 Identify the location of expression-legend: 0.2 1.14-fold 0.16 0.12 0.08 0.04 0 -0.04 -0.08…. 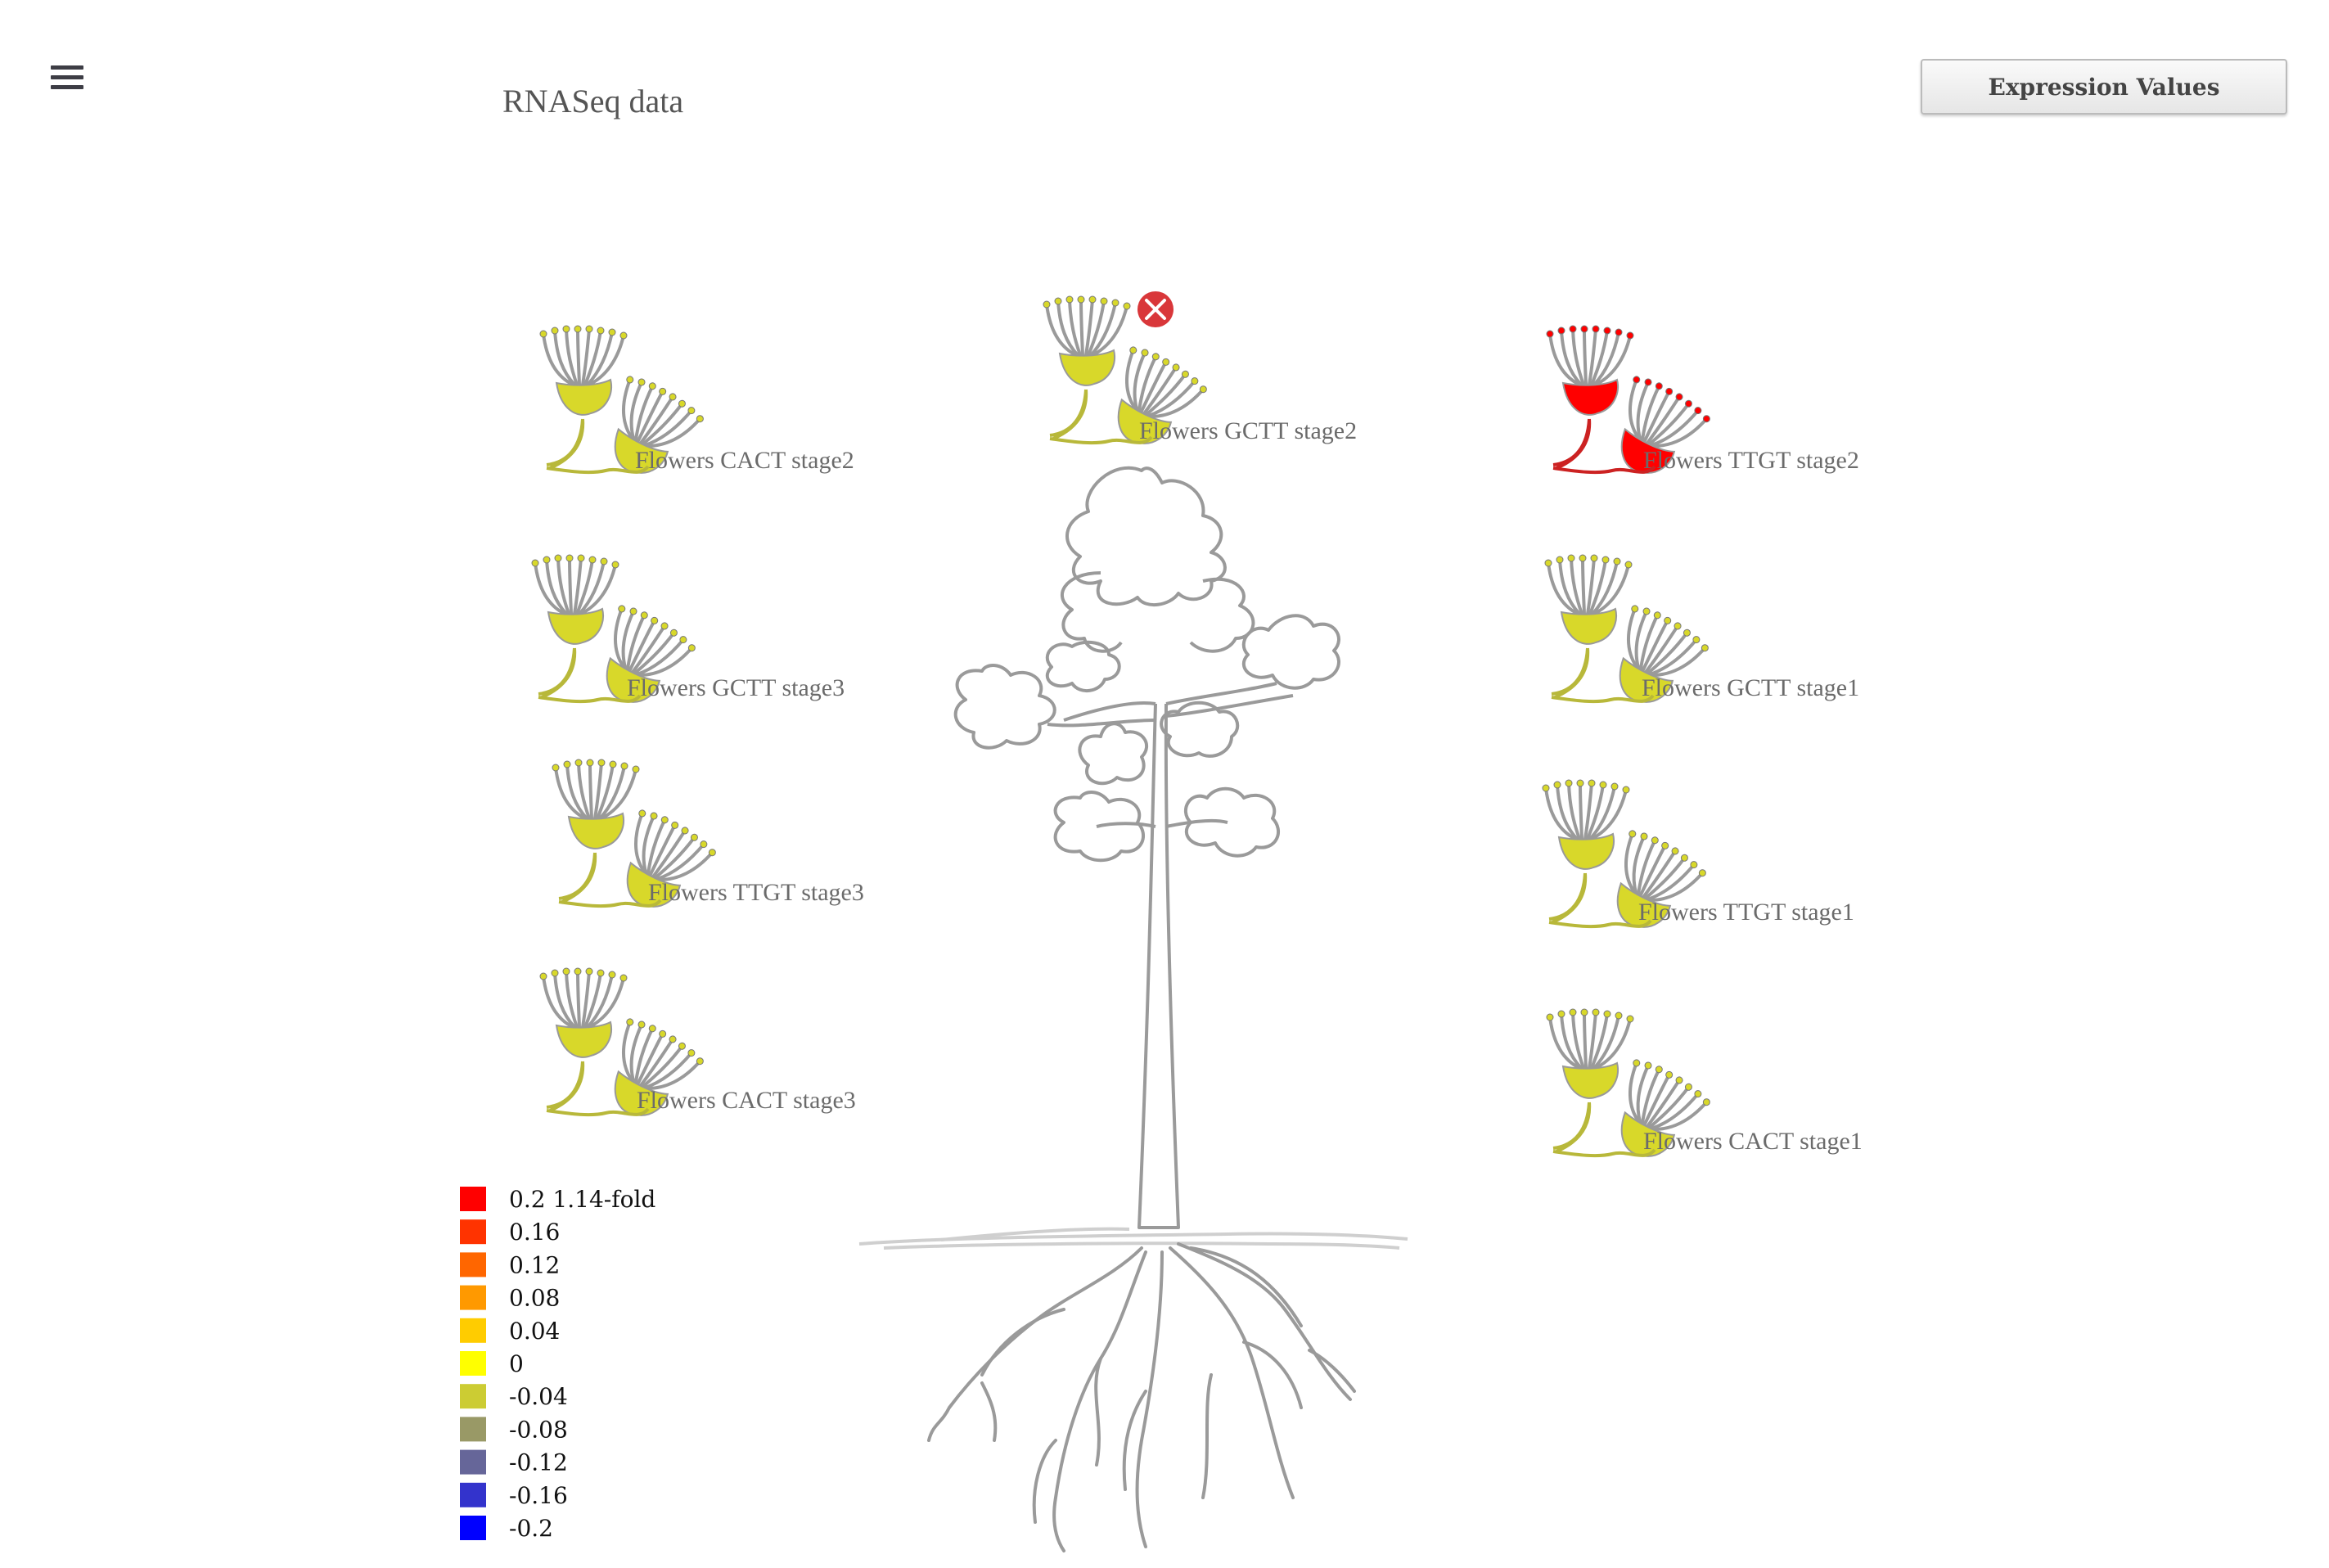
(558, 1364).